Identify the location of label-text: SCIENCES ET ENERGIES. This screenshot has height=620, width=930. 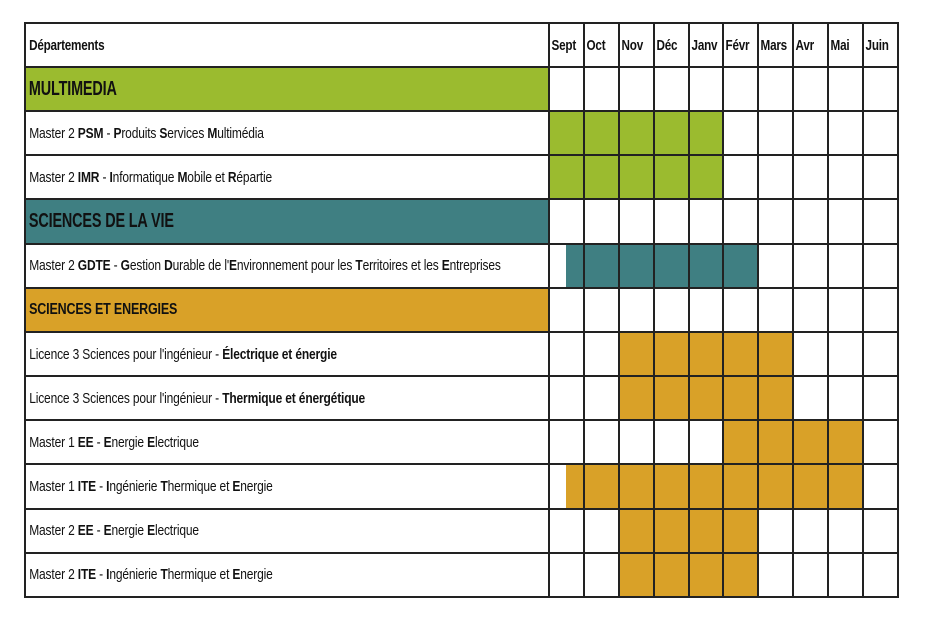
(102, 310).